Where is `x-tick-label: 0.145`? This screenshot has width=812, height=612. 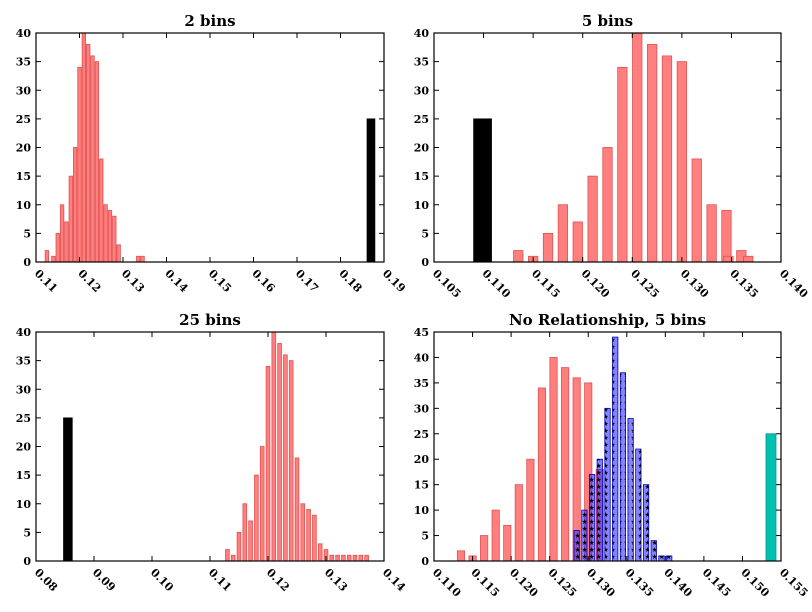 x-tick-label: 0.145 is located at coordinates (717, 583).